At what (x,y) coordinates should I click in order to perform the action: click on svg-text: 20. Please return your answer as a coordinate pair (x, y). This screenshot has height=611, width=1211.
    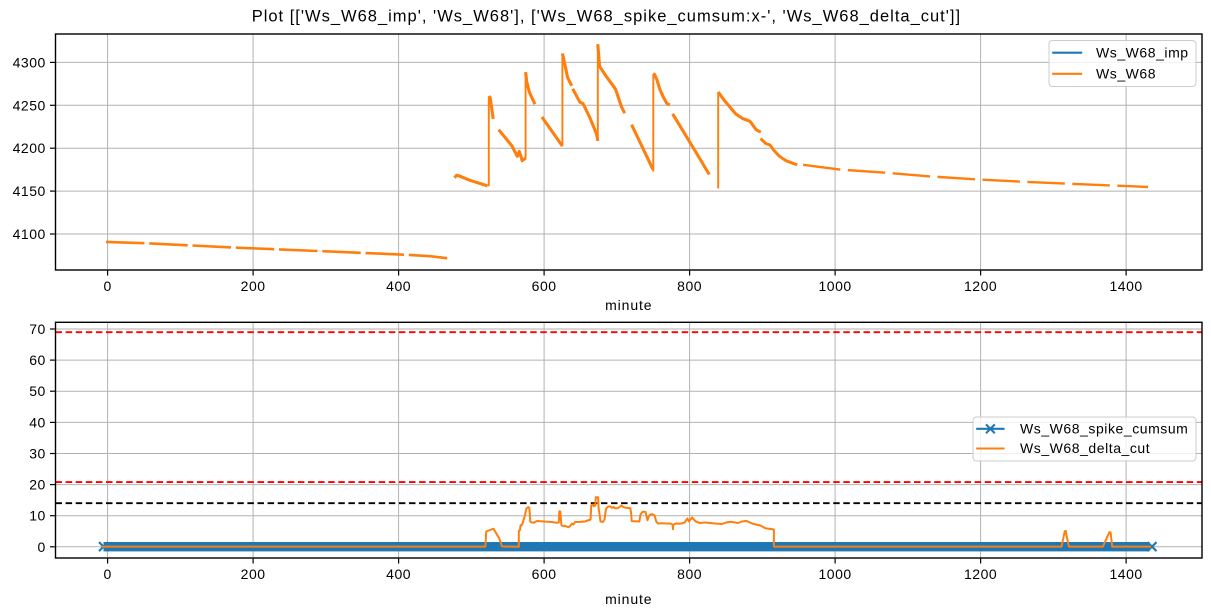
    Looking at the image, I should click on (37, 485).